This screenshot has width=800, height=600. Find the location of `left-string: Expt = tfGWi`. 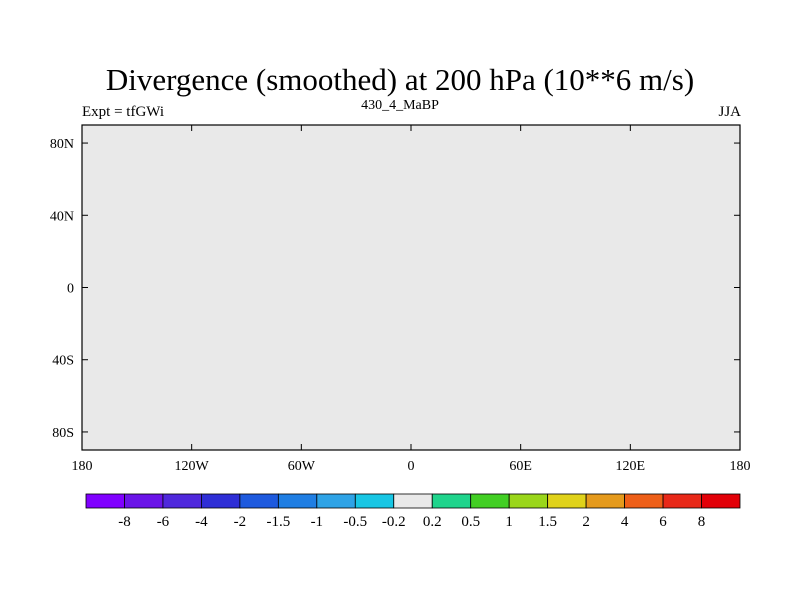

left-string: Expt = tfGWi is located at coordinates (123, 112).